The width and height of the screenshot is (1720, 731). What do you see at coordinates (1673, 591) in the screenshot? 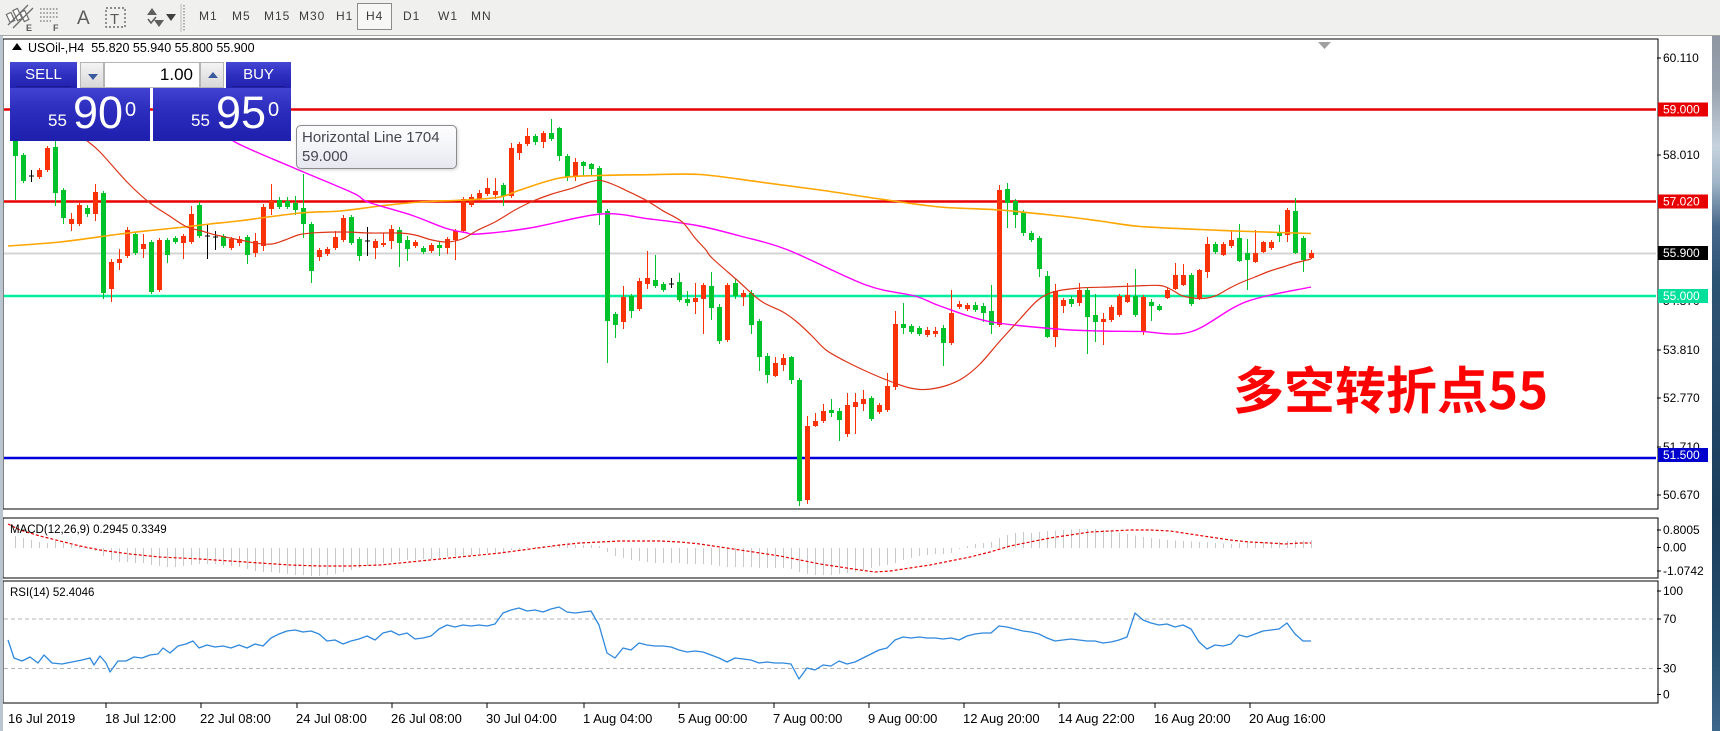
I see `svg-text: 100` at bounding box center [1673, 591].